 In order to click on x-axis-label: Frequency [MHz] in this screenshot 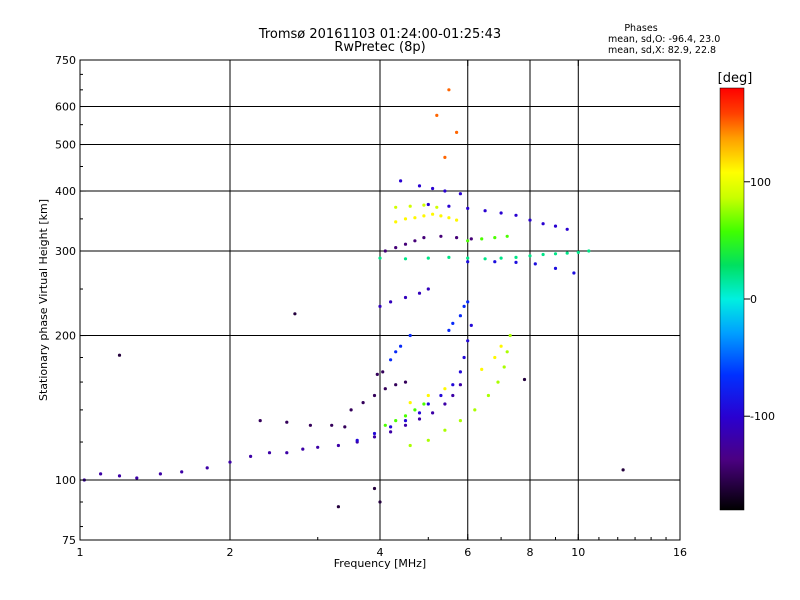, I will do `click(380, 563)`.